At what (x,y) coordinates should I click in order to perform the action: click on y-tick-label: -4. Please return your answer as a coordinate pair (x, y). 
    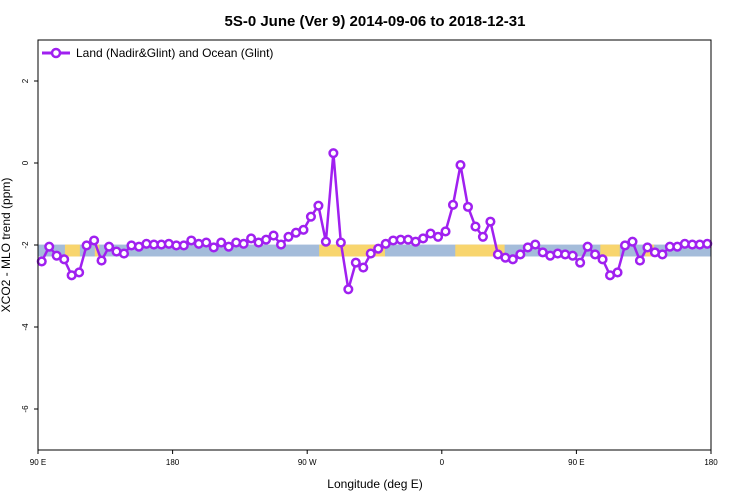
    Looking at the image, I should click on (25, 327).